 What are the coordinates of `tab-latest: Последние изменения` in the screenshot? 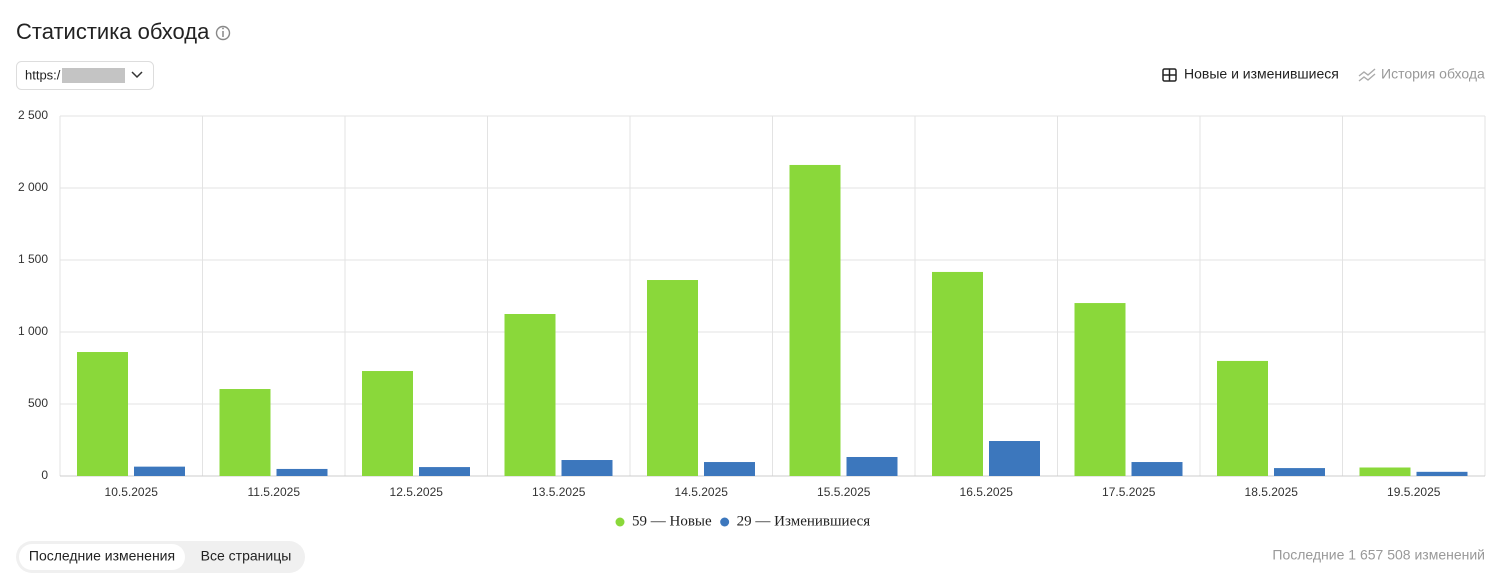 It's located at (102, 557).